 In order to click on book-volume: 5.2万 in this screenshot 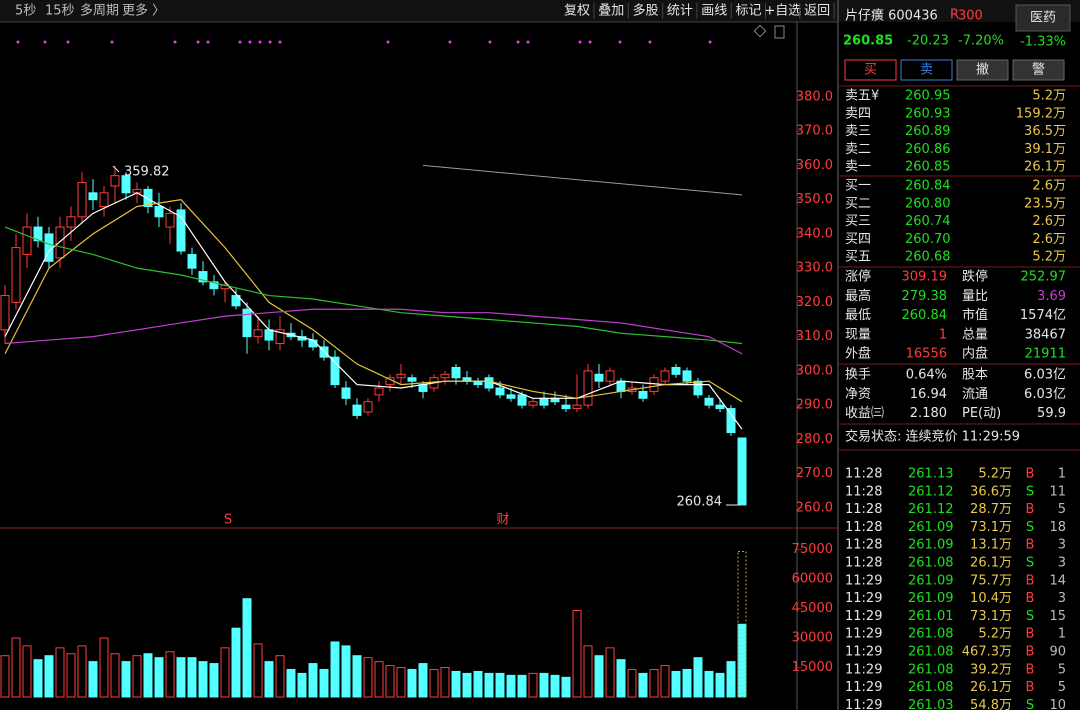, I will do `click(1049, 96)`.